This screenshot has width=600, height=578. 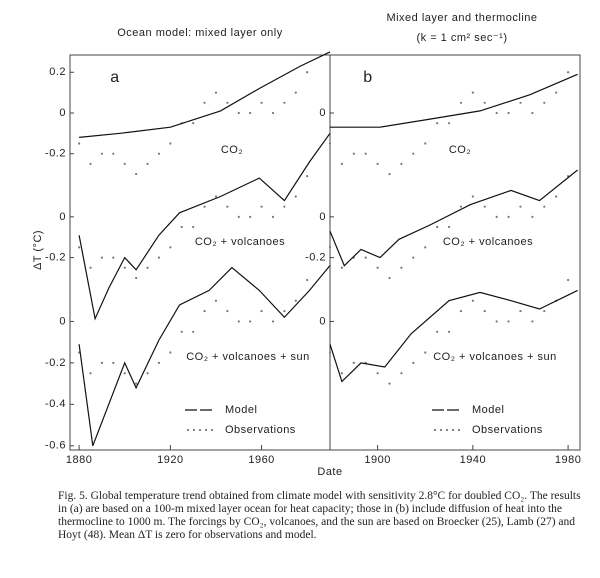 What do you see at coordinates (367, 77) in the screenshot?
I see `panel-label: b` at bounding box center [367, 77].